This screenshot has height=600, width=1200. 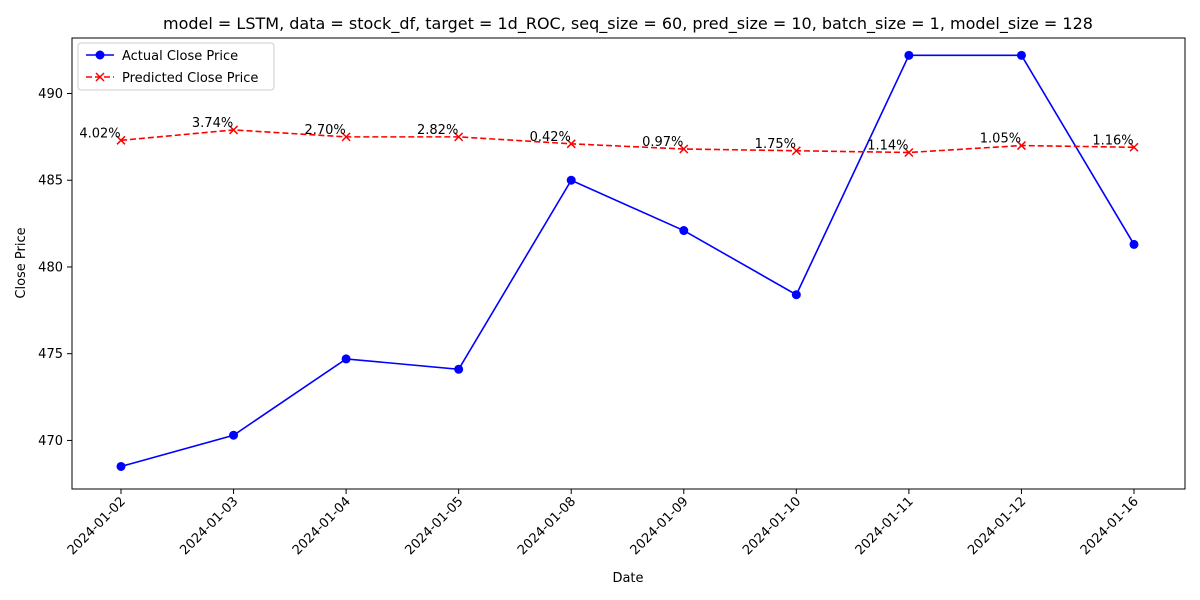 What do you see at coordinates (627, 578) in the screenshot?
I see `x-axis-label: Date` at bounding box center [627, 578].